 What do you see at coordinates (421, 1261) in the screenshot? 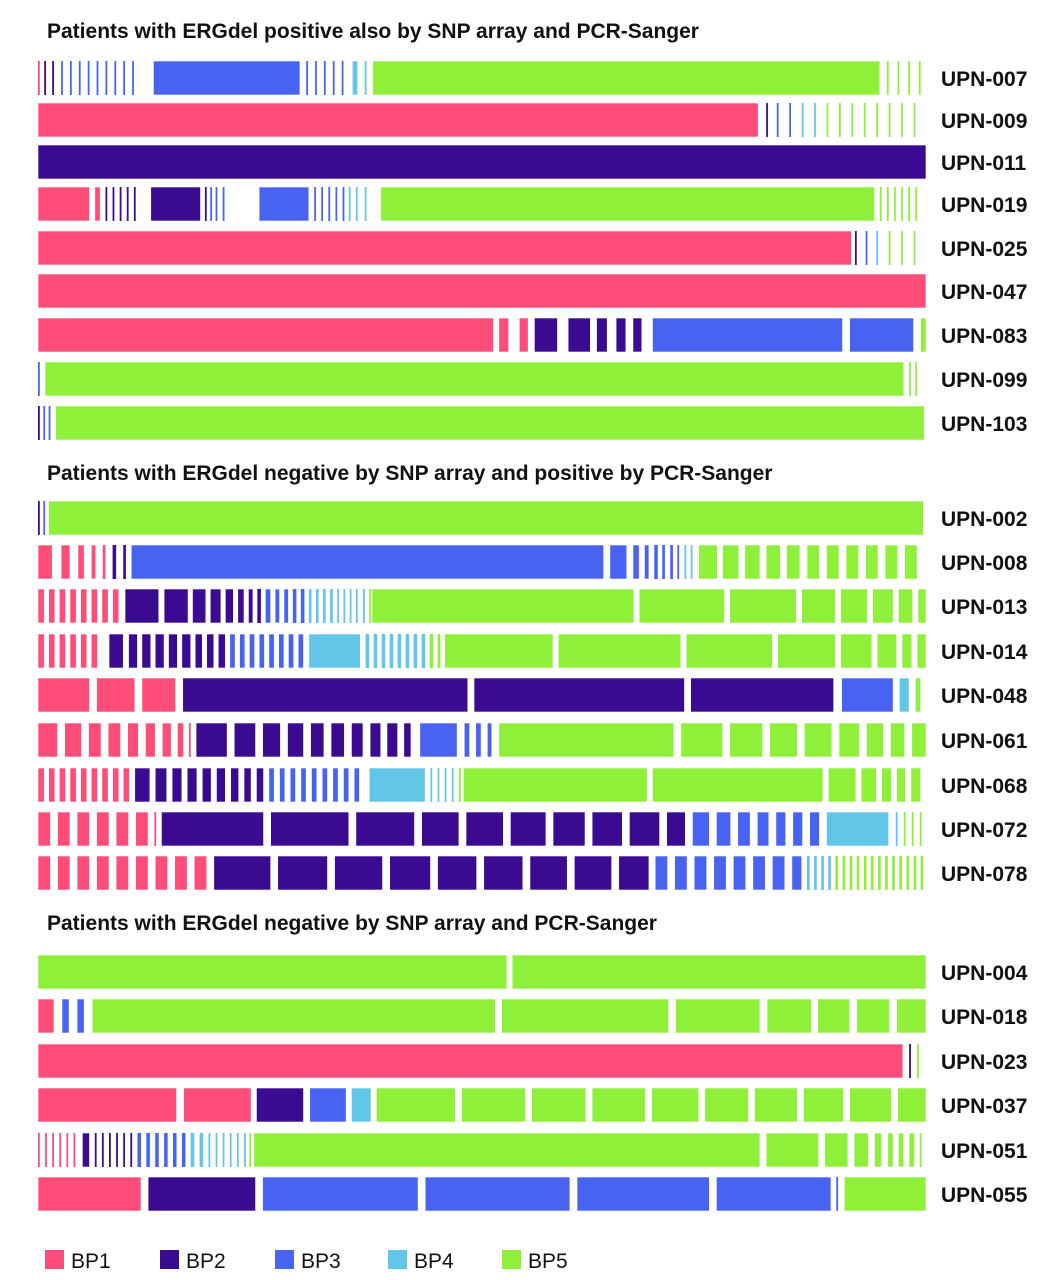
I see `legend-item-bp4: BP4` at bounding box center [421, 1261].